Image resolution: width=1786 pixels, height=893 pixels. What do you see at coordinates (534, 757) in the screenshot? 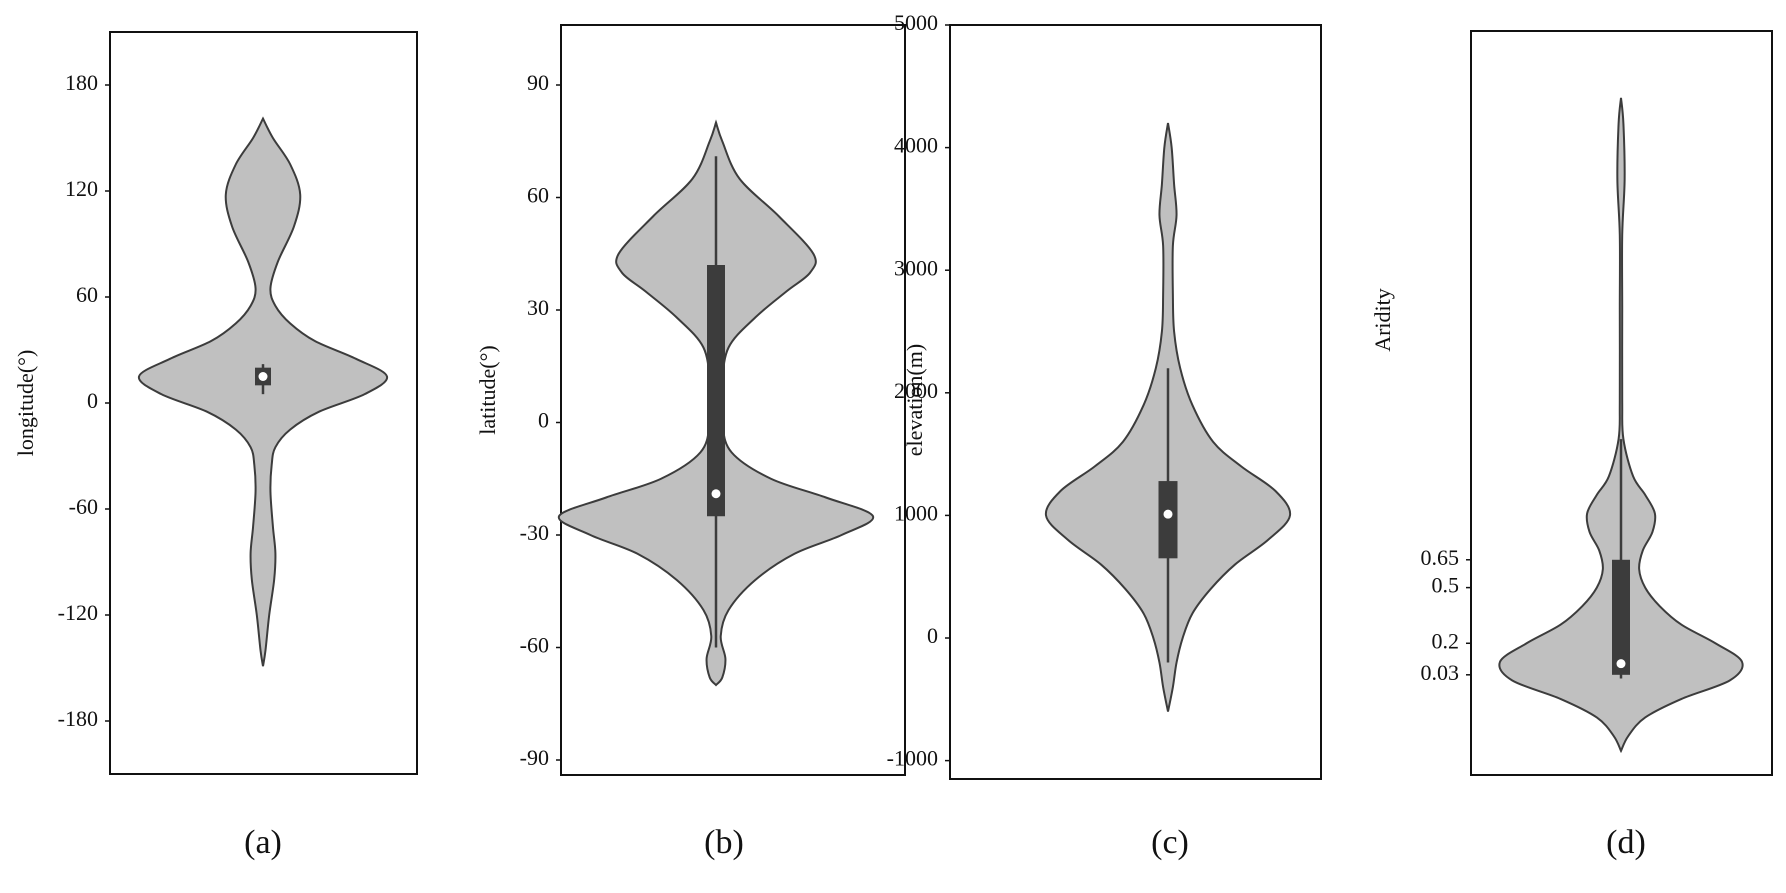
I see `y-tick-label: -90` at bounding box center [534, 757].